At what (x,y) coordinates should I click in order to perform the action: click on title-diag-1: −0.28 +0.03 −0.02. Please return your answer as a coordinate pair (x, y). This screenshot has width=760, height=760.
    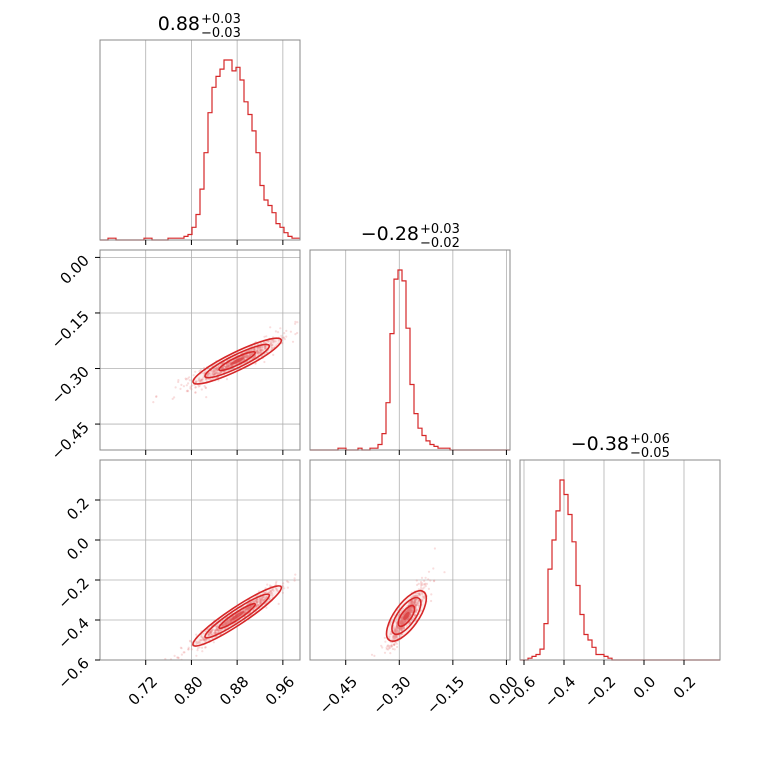
    Looking at the image, I should click on (410, 236).